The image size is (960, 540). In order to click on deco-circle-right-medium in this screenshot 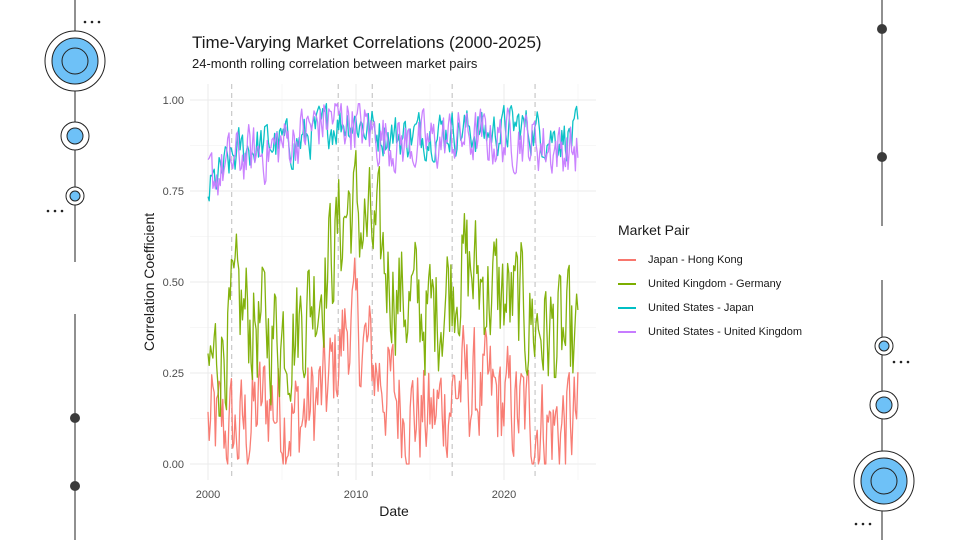, I will do `click(884, 405)`.